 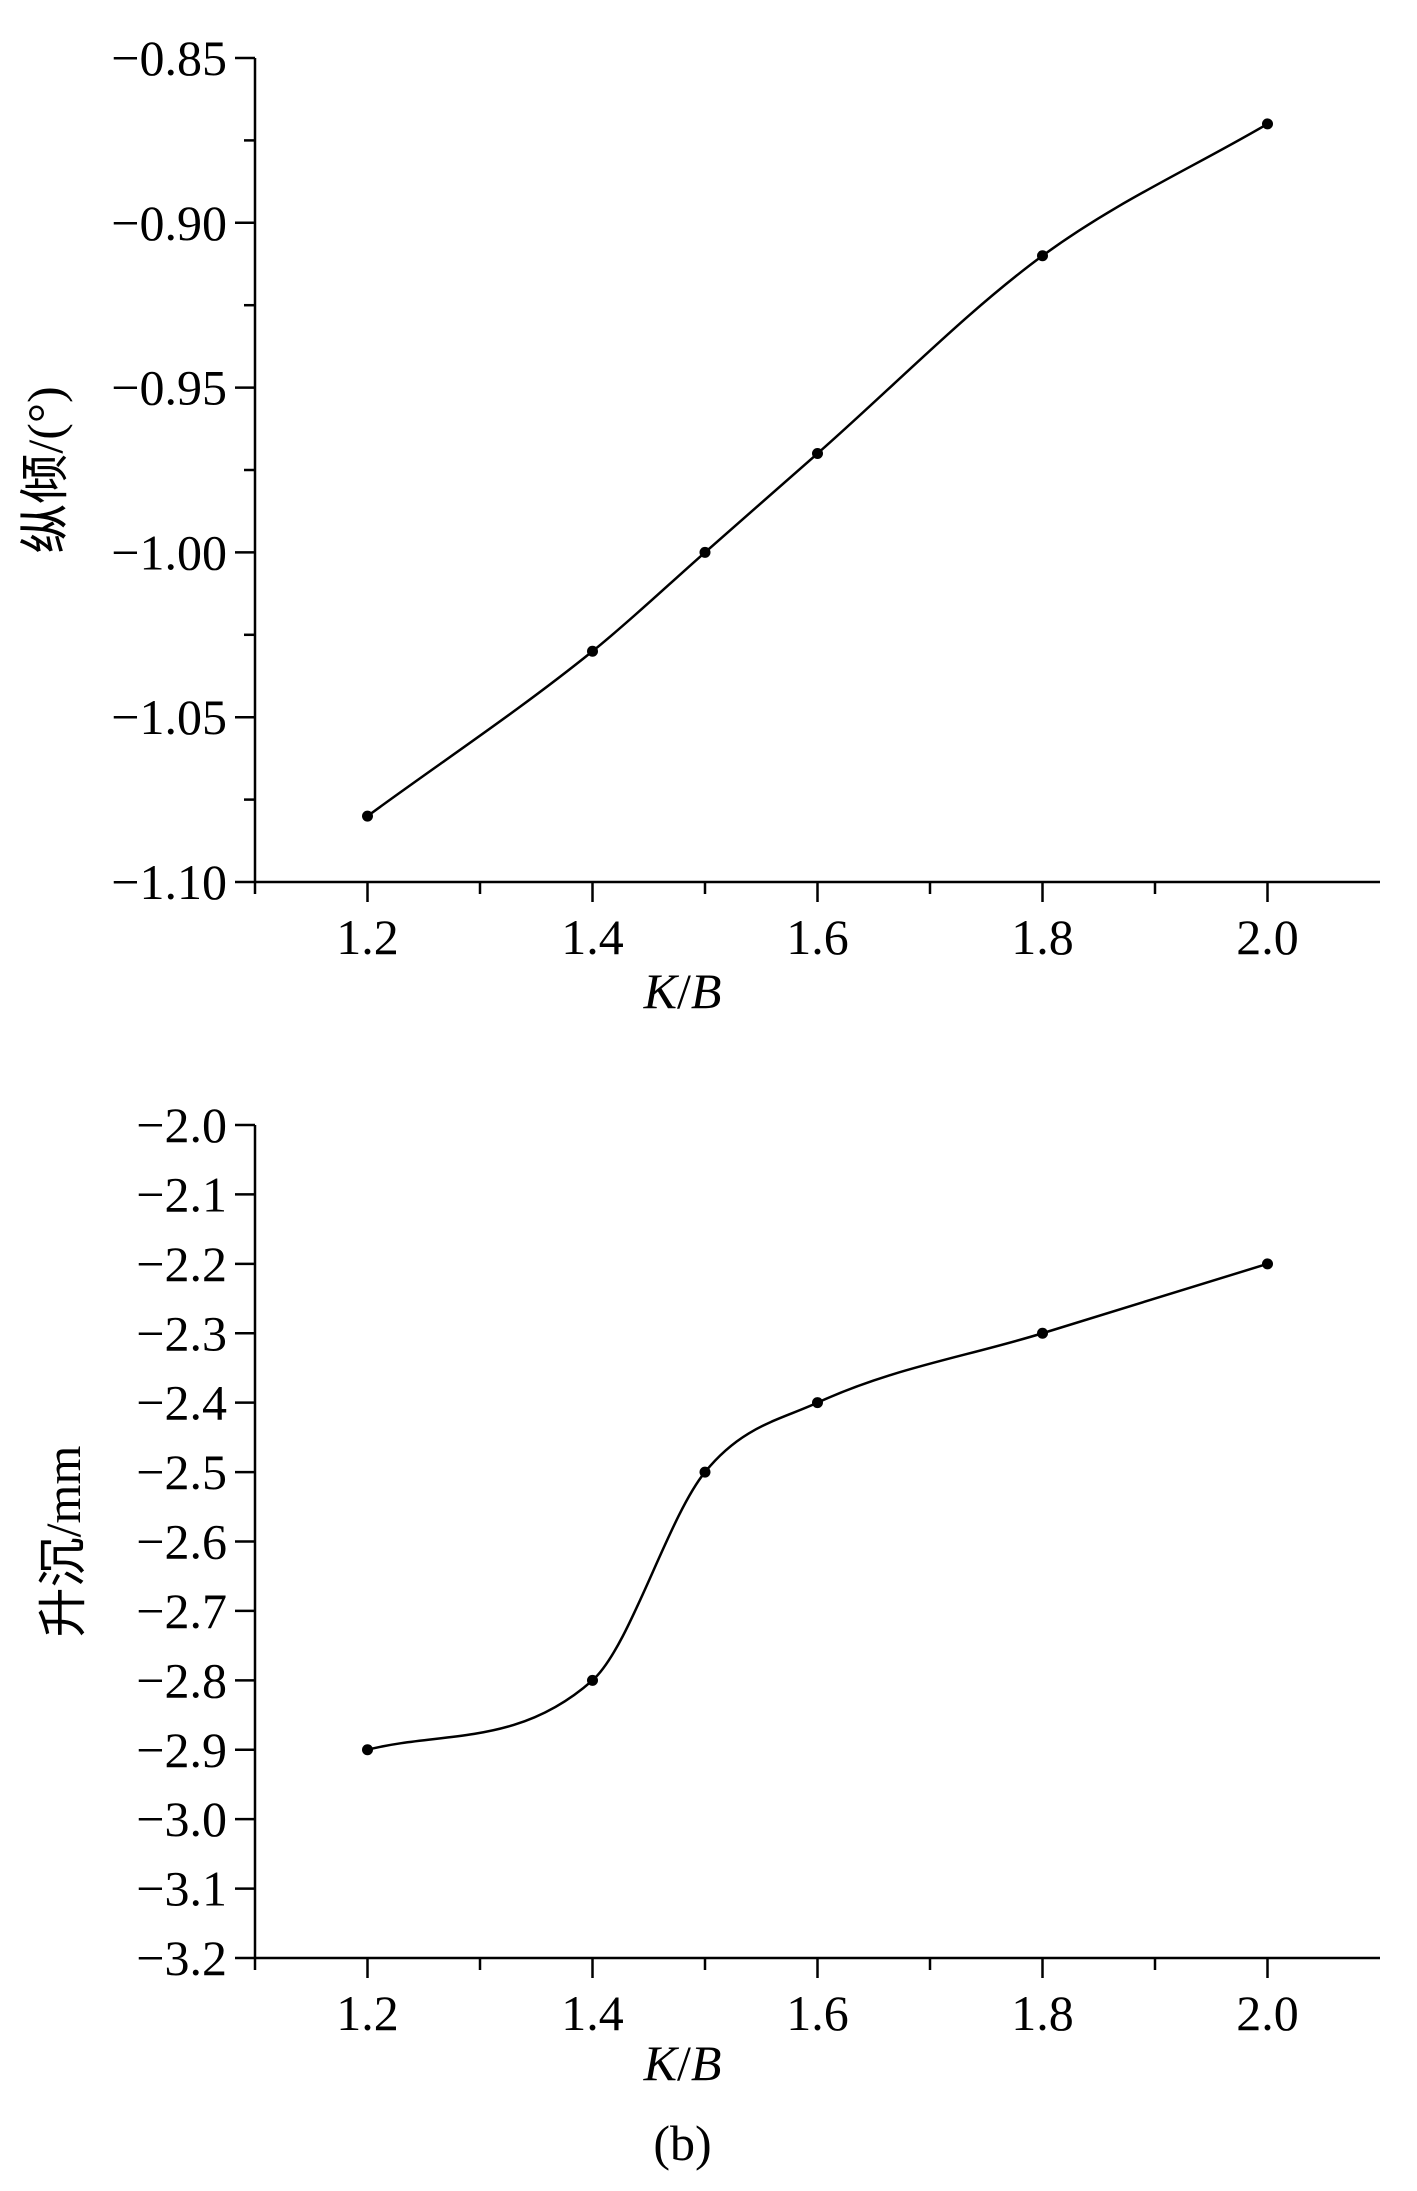 What do you see at coordinates (181, 1333) in the screenshot?
I see `y-tick-label: −2.3` at bounding box center [181, 1333].